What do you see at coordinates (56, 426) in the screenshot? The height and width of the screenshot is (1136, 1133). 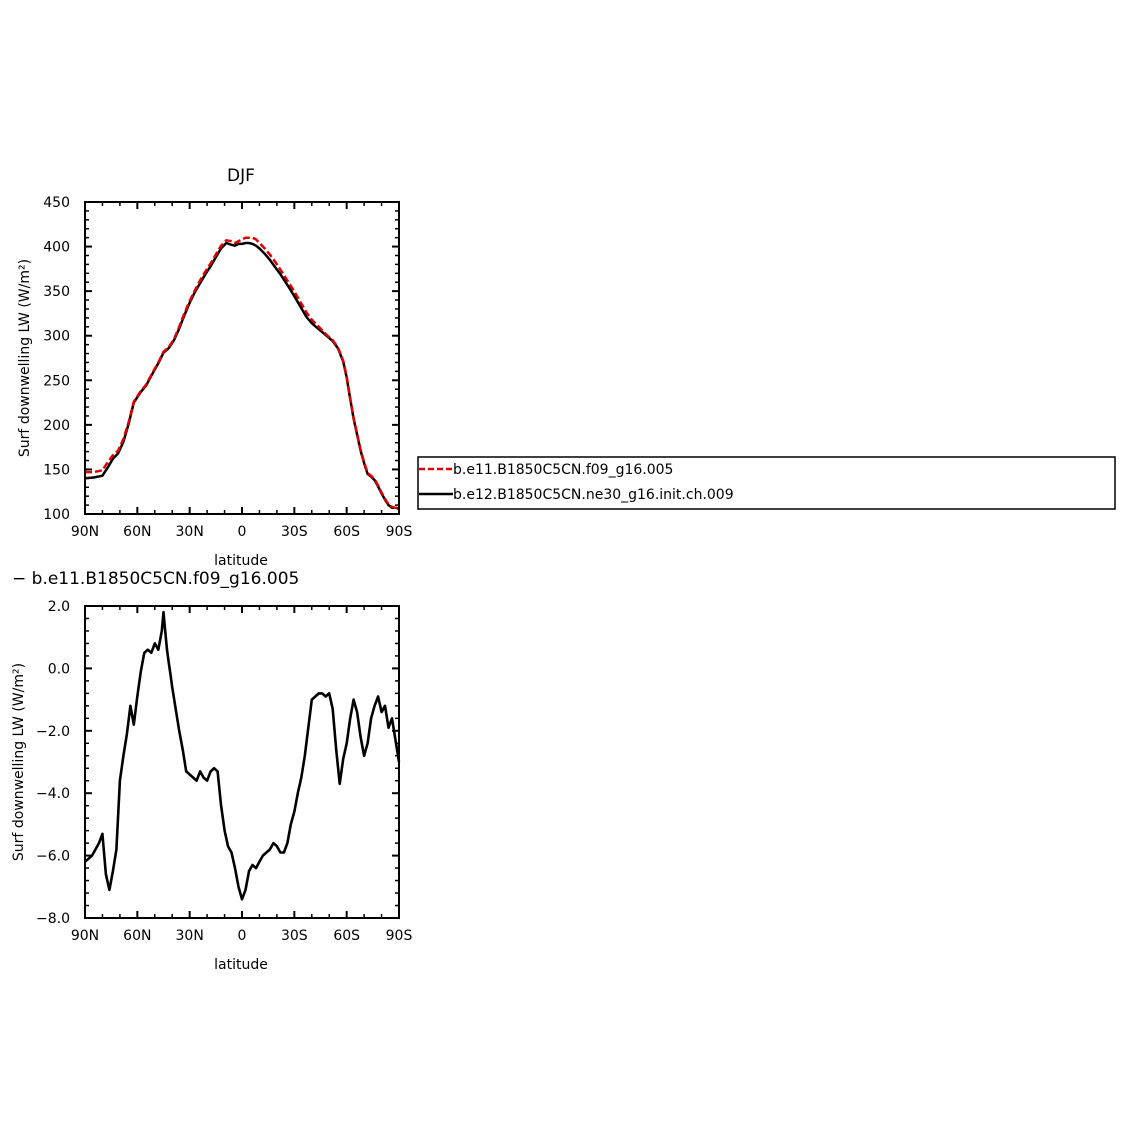 I see `y-tick-label: 200` at bounding box center [56, 426].